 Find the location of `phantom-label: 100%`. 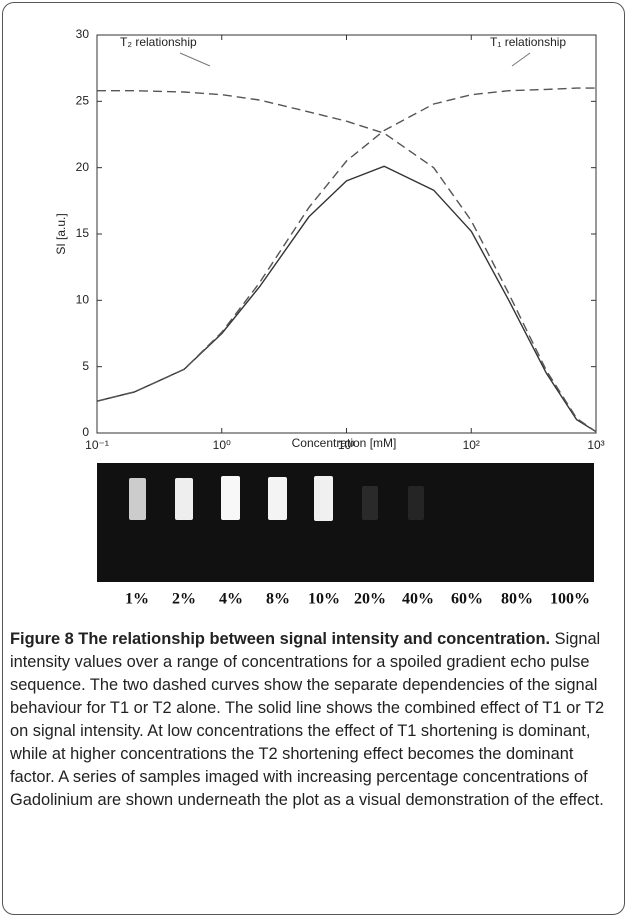

phantom-label: 100% is located at coordinates (570, 599).